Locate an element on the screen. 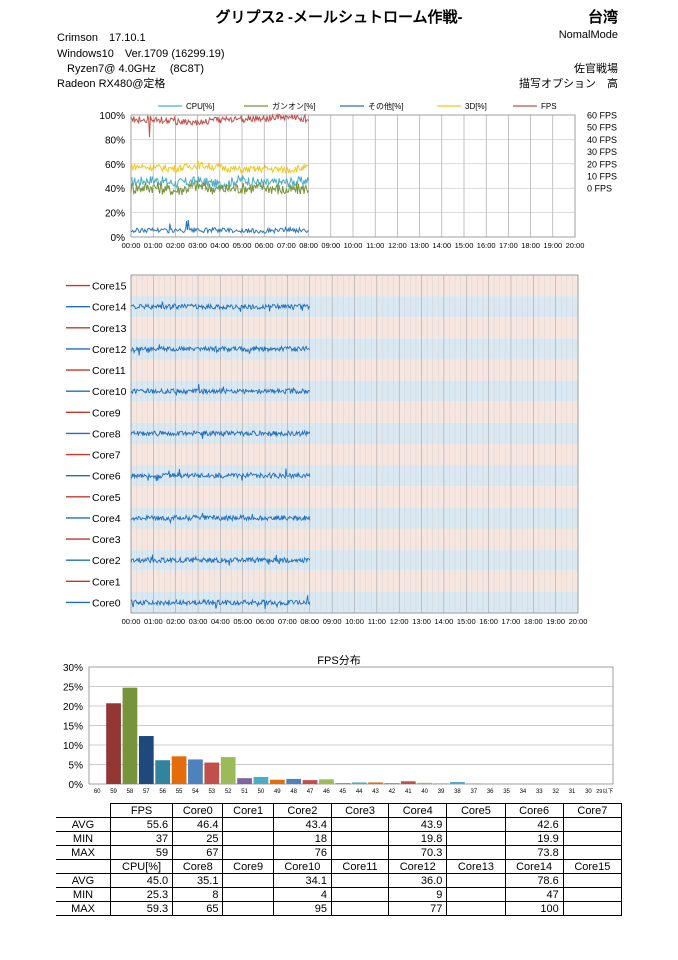 This screenshot has height=960, width=678. core-series-core10 is located at coordinates (220, 390).